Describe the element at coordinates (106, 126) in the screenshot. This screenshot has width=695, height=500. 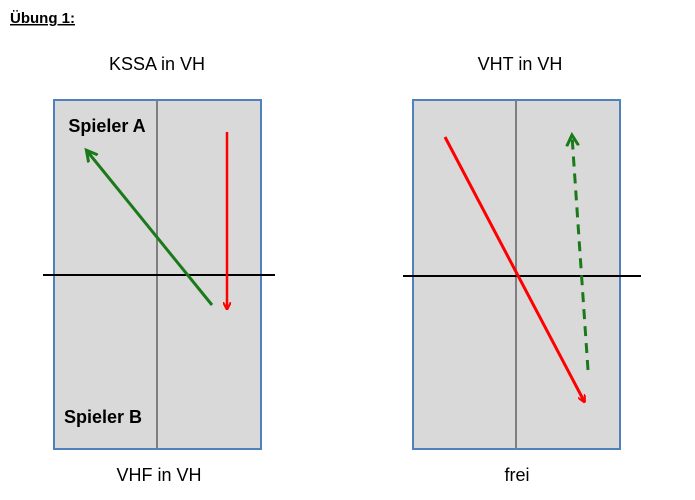
I see `player-label: Spieler A` at that location.